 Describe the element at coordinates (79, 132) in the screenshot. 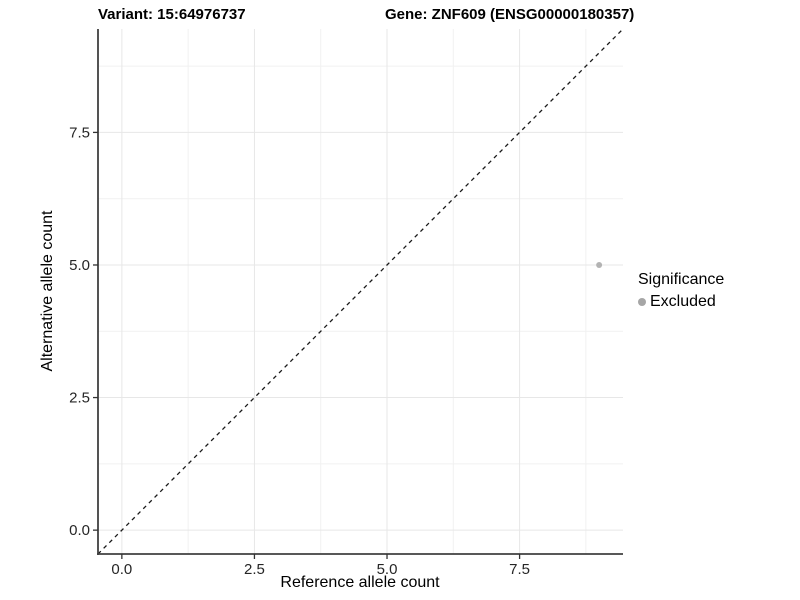

I see `y-tick-label: 7.5` at that location.